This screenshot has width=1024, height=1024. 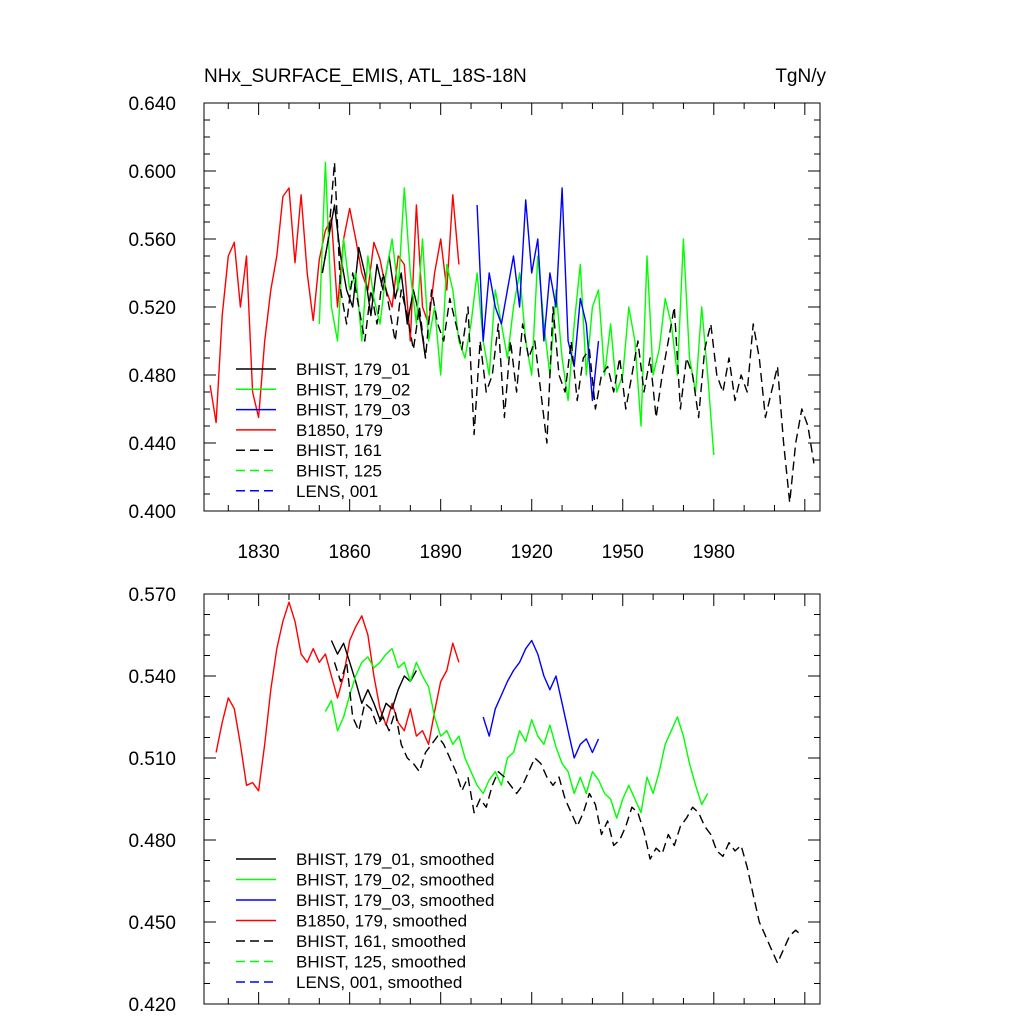 I want to click on y-tick-label: 0.600, so click(x=152, y=172).